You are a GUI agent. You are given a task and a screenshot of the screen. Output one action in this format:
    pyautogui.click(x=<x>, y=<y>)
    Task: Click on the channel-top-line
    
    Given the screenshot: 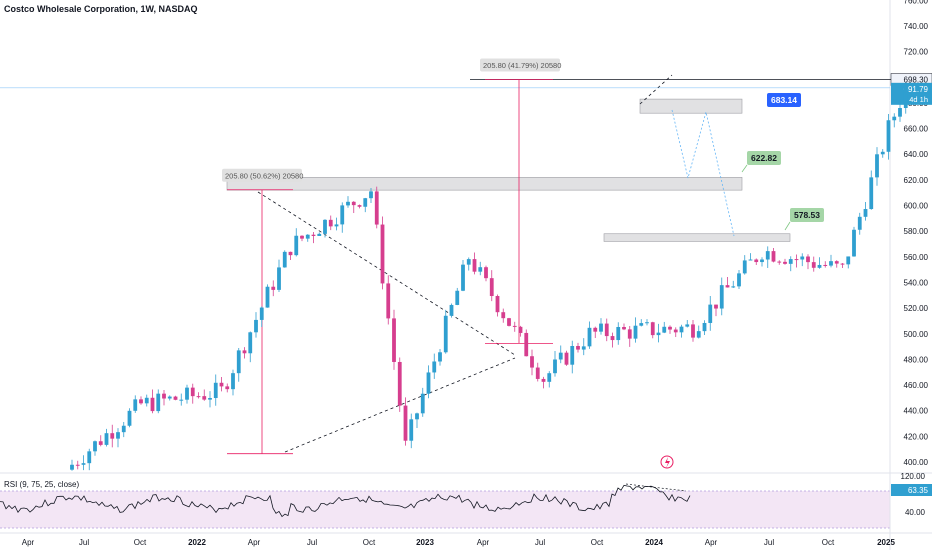 What is the action you would take?
    pyautogui.click(x=656, y=89)
    